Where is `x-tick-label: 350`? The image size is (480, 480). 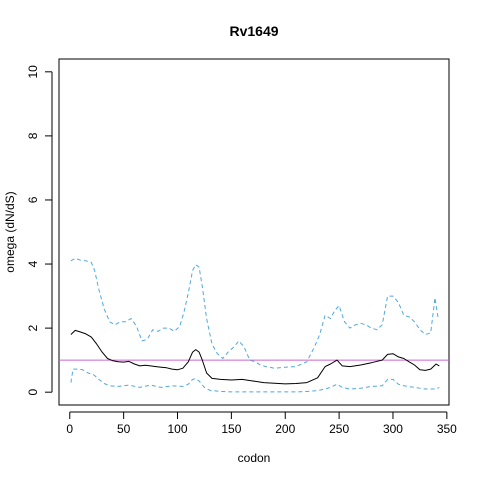 x-tick-label: 350 is located at coordinates (447, 429).